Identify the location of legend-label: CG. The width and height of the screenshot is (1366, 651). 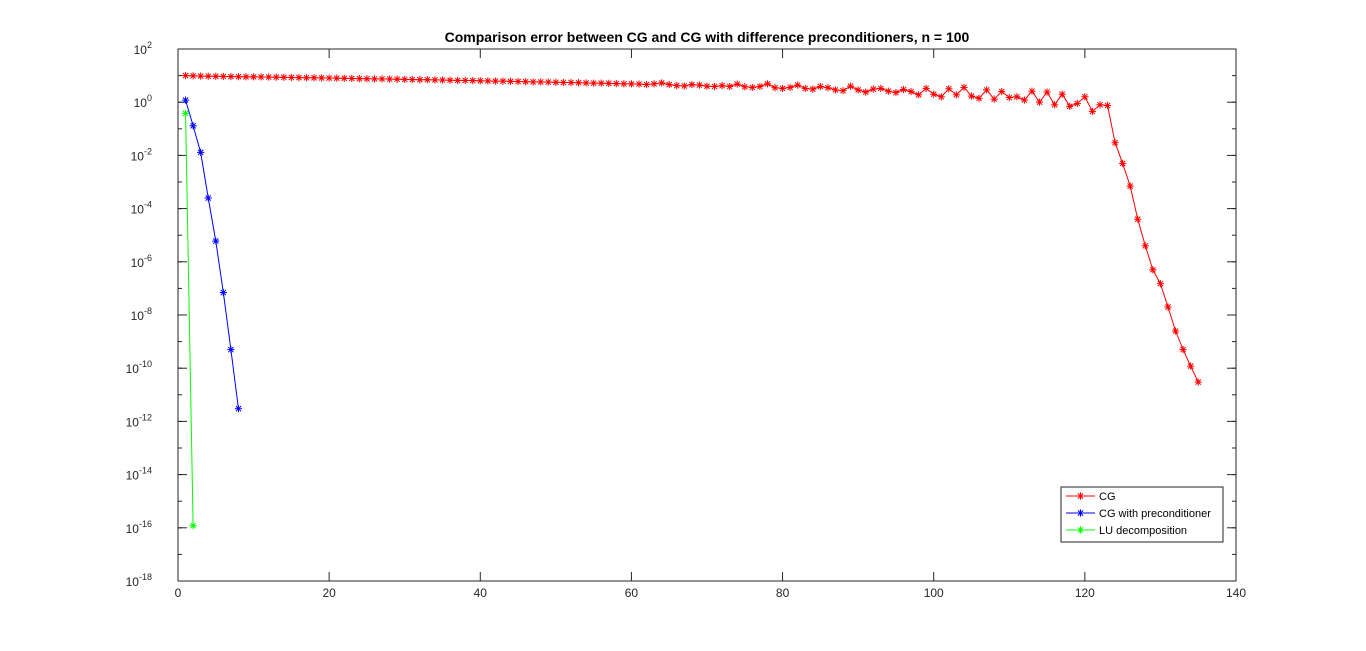
(1107, 497).